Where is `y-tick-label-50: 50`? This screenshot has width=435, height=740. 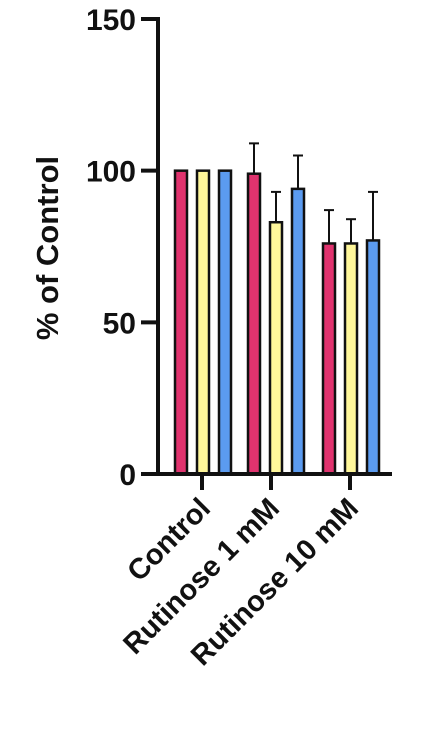
y-tick-label-50: 50 is located at coordinates (119, 323).